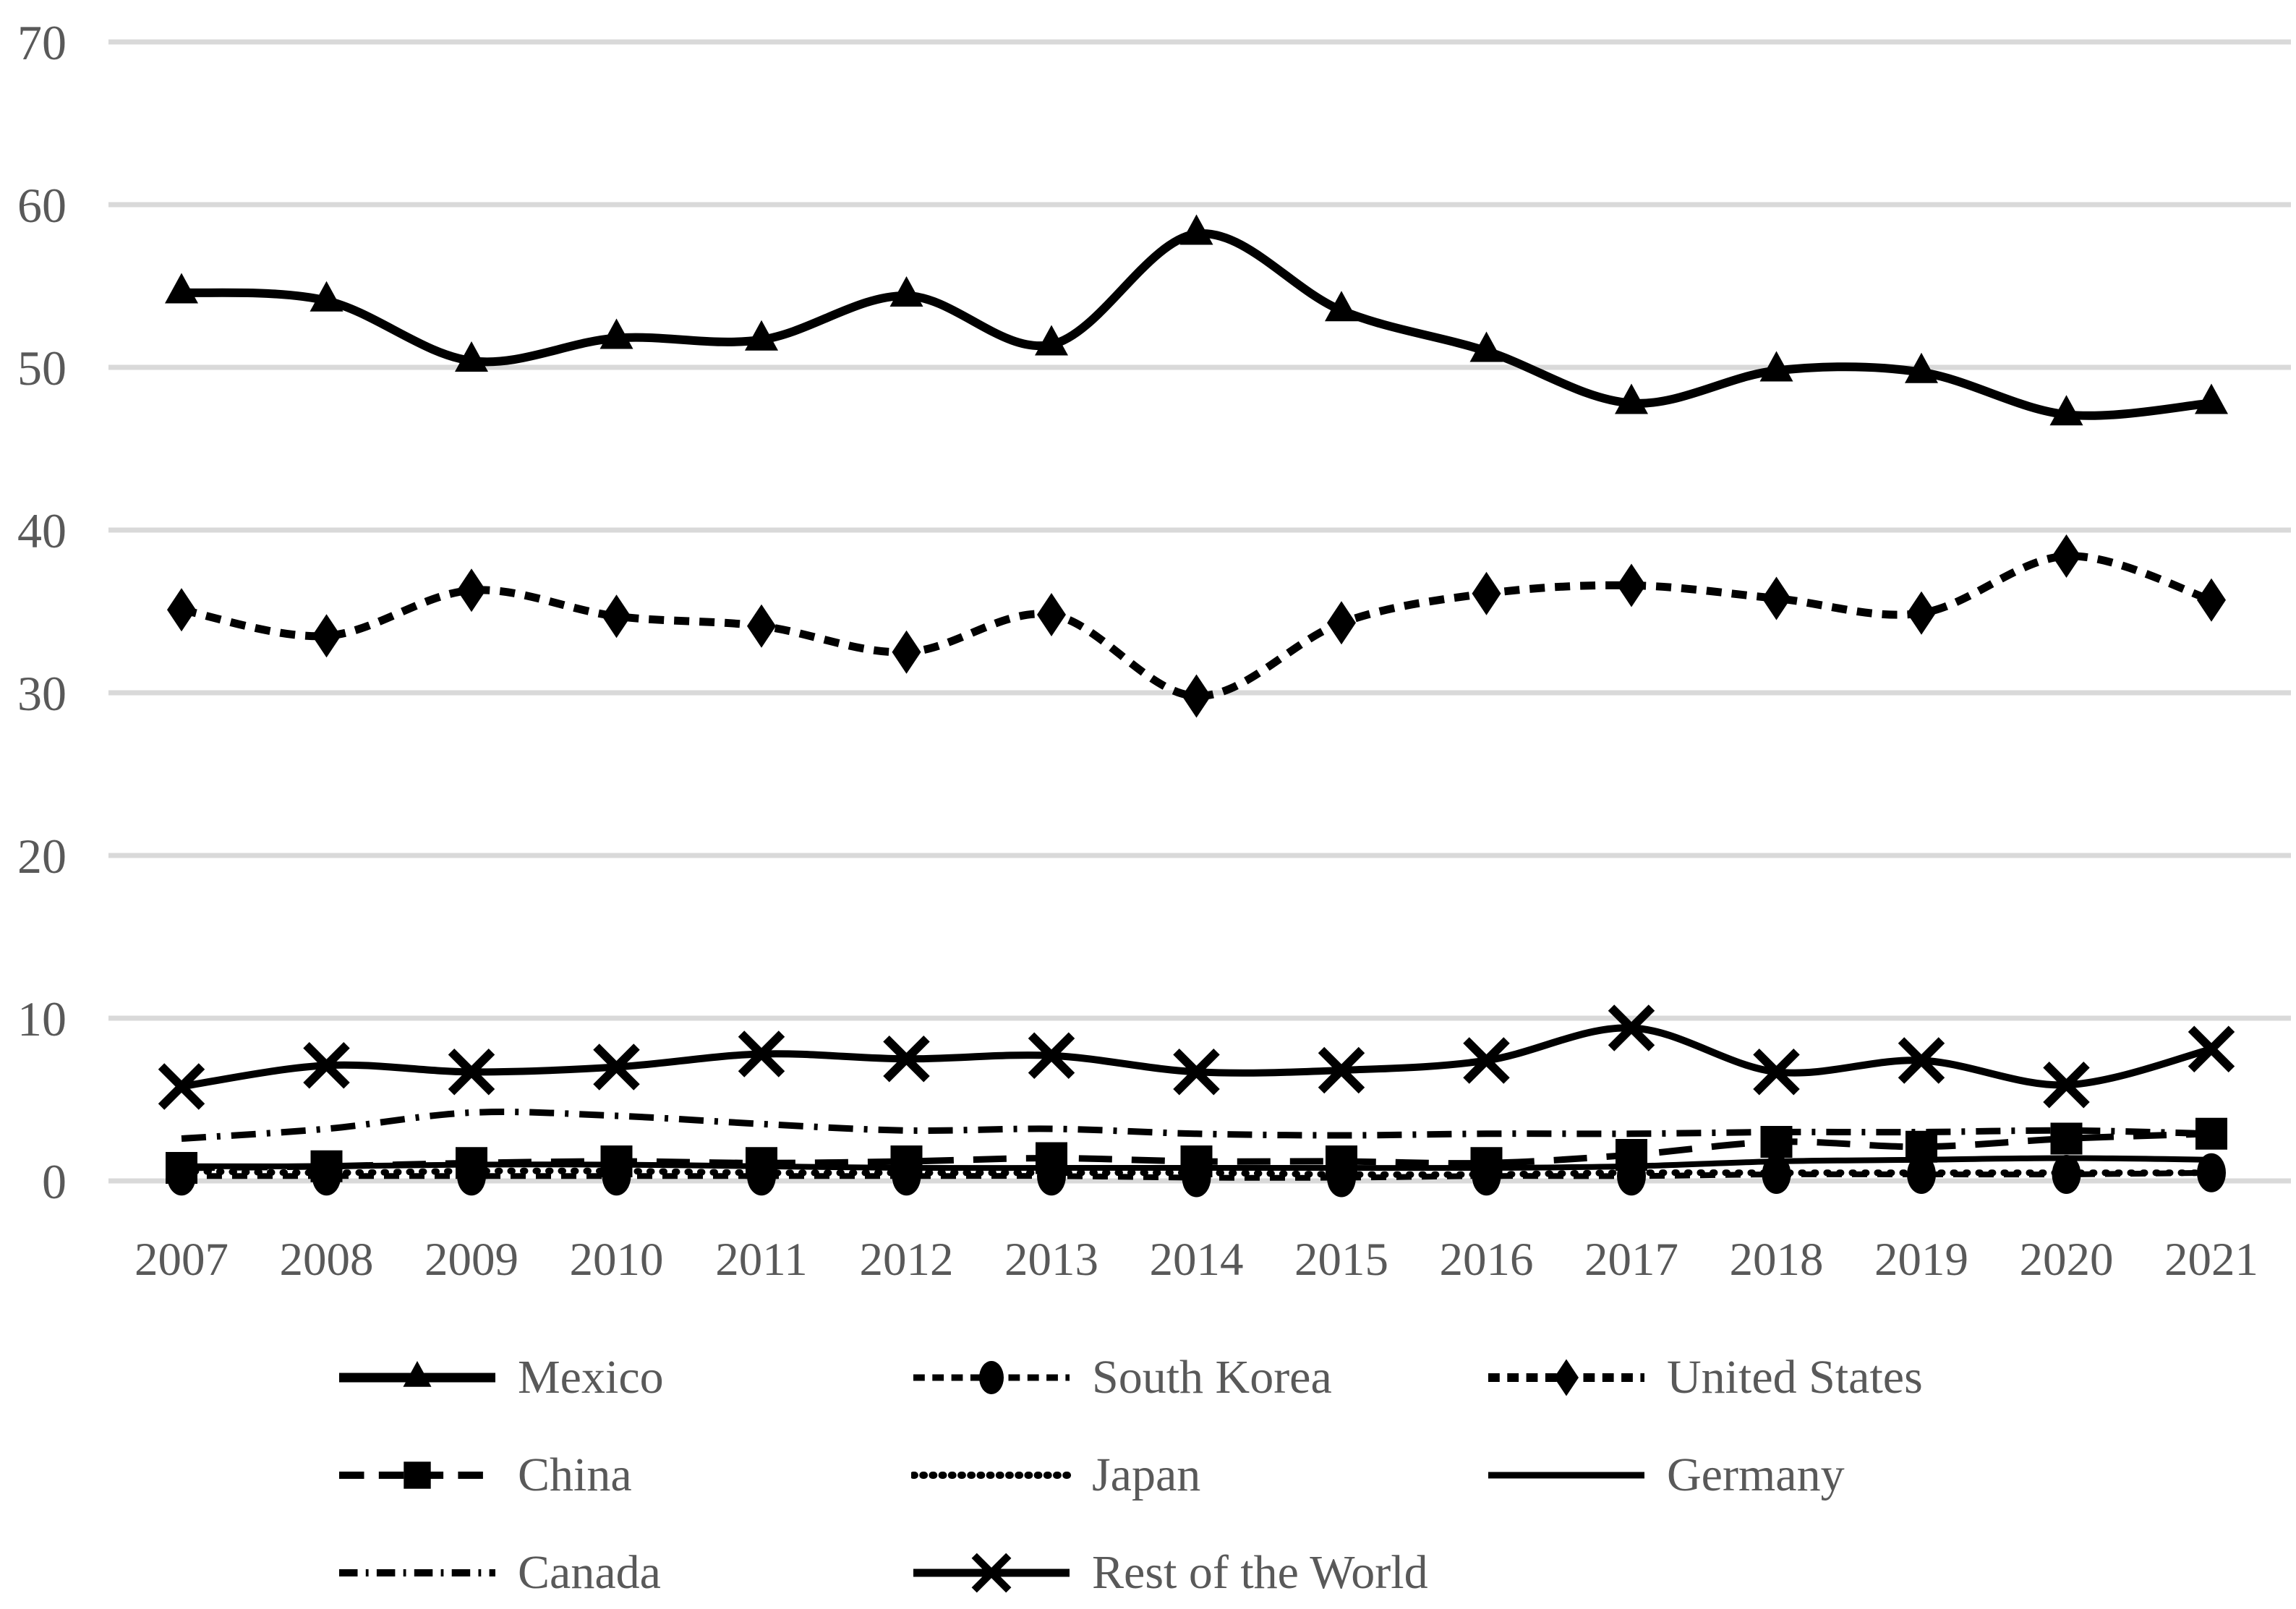 The width and height of the screenshot is (2296, 1609). What do you see at coordinates (42, 856) in the screenshot?
I see `y-axis-tick-label: 20` at bounding box center [42, 856].